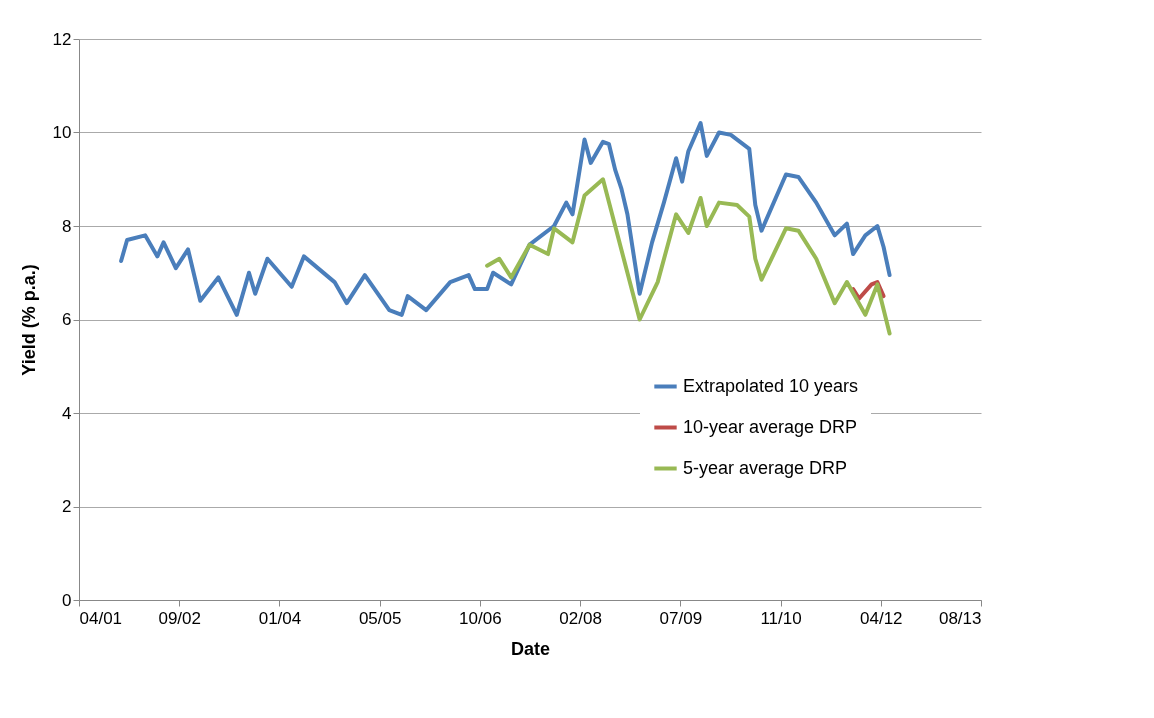  What do you see at coordinates (62, 39) in the screenshot?
I see `y-tick-label: 12` at bounding box center [62, 39].